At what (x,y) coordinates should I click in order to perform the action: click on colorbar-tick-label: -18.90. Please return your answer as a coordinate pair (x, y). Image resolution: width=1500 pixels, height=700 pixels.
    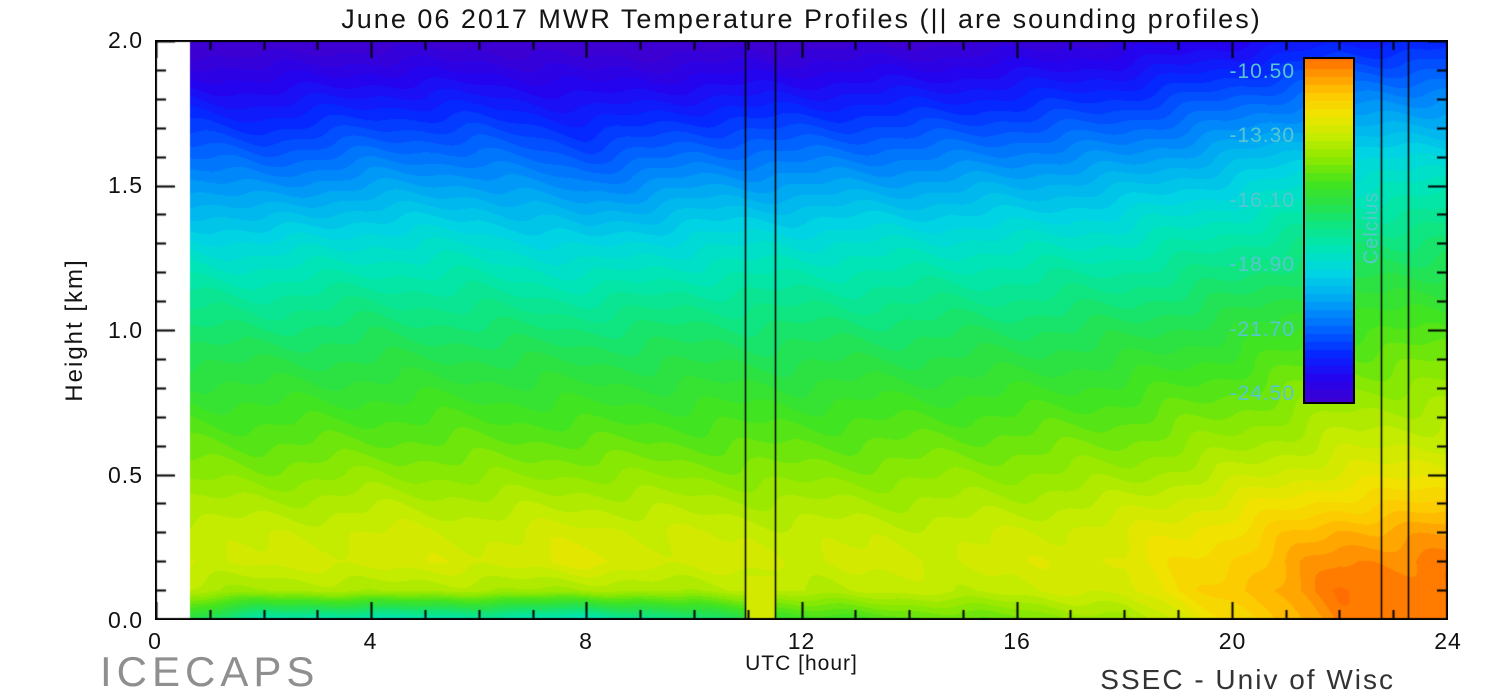
    Looking at the image, I should click on (1262, 265).